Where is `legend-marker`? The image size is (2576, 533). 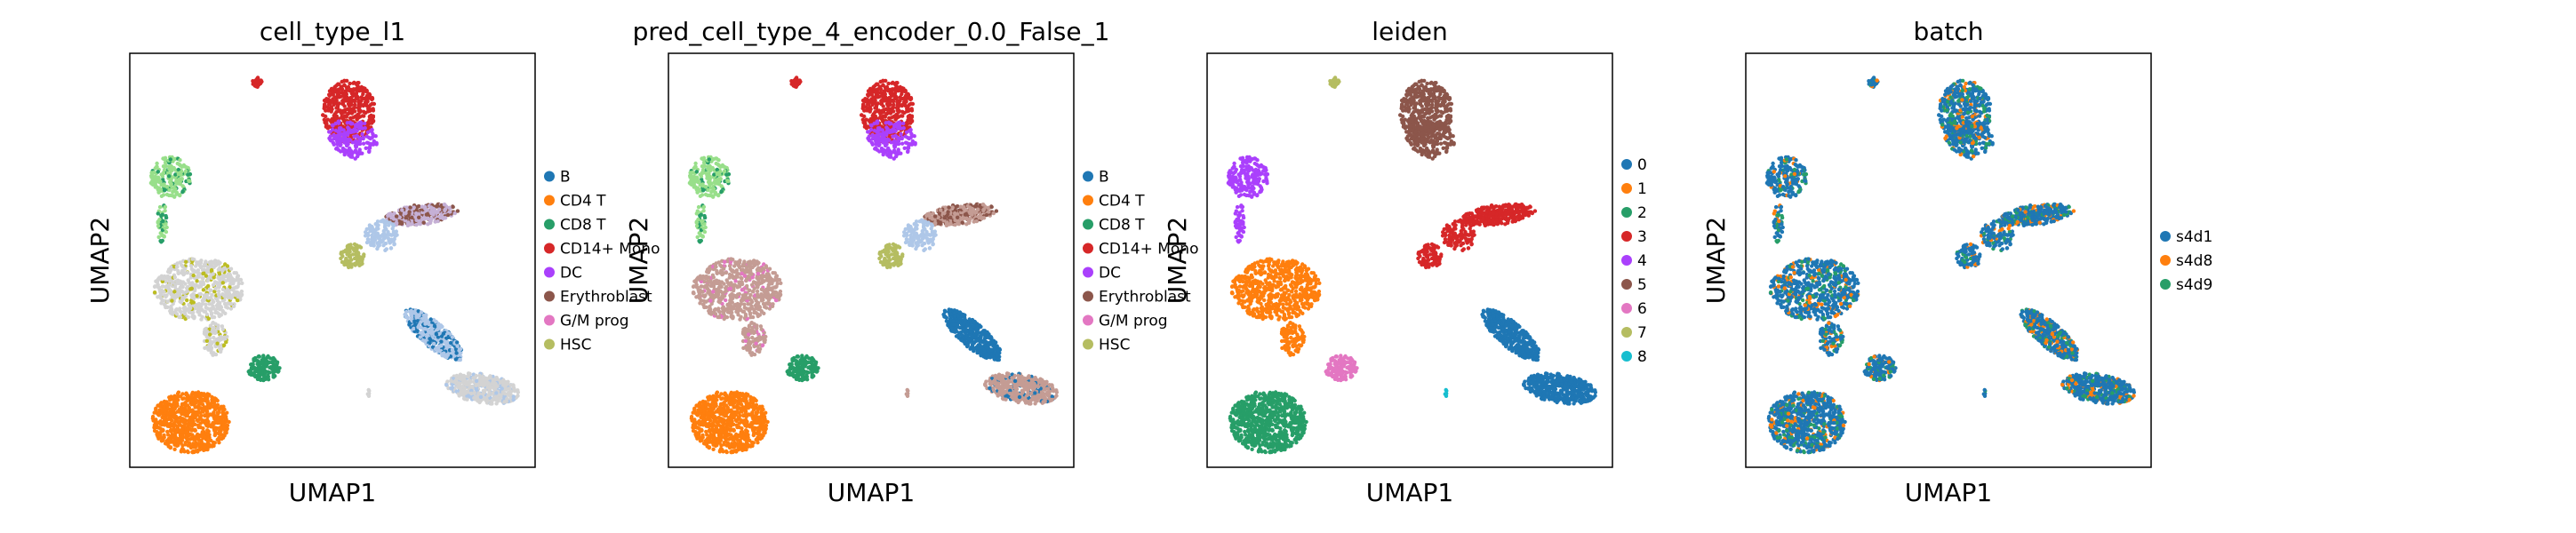 legend-marker is located at coordinates (549, 296).